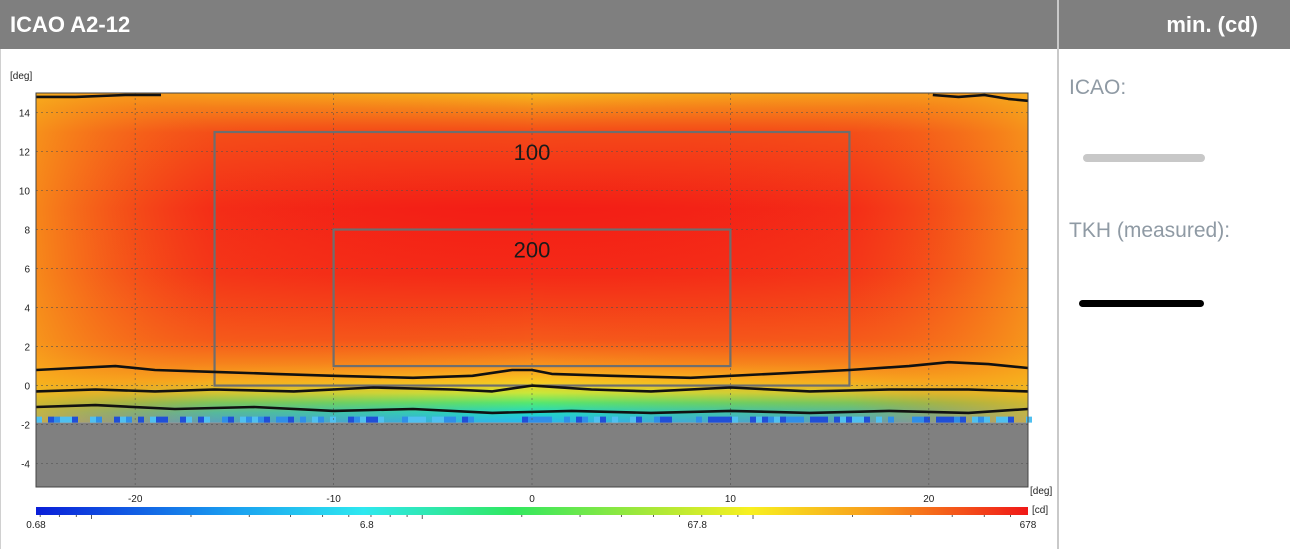  Describe the element at coordinates (27, 270) in the screenshot. I see `y-tick-label: 6` at that location.